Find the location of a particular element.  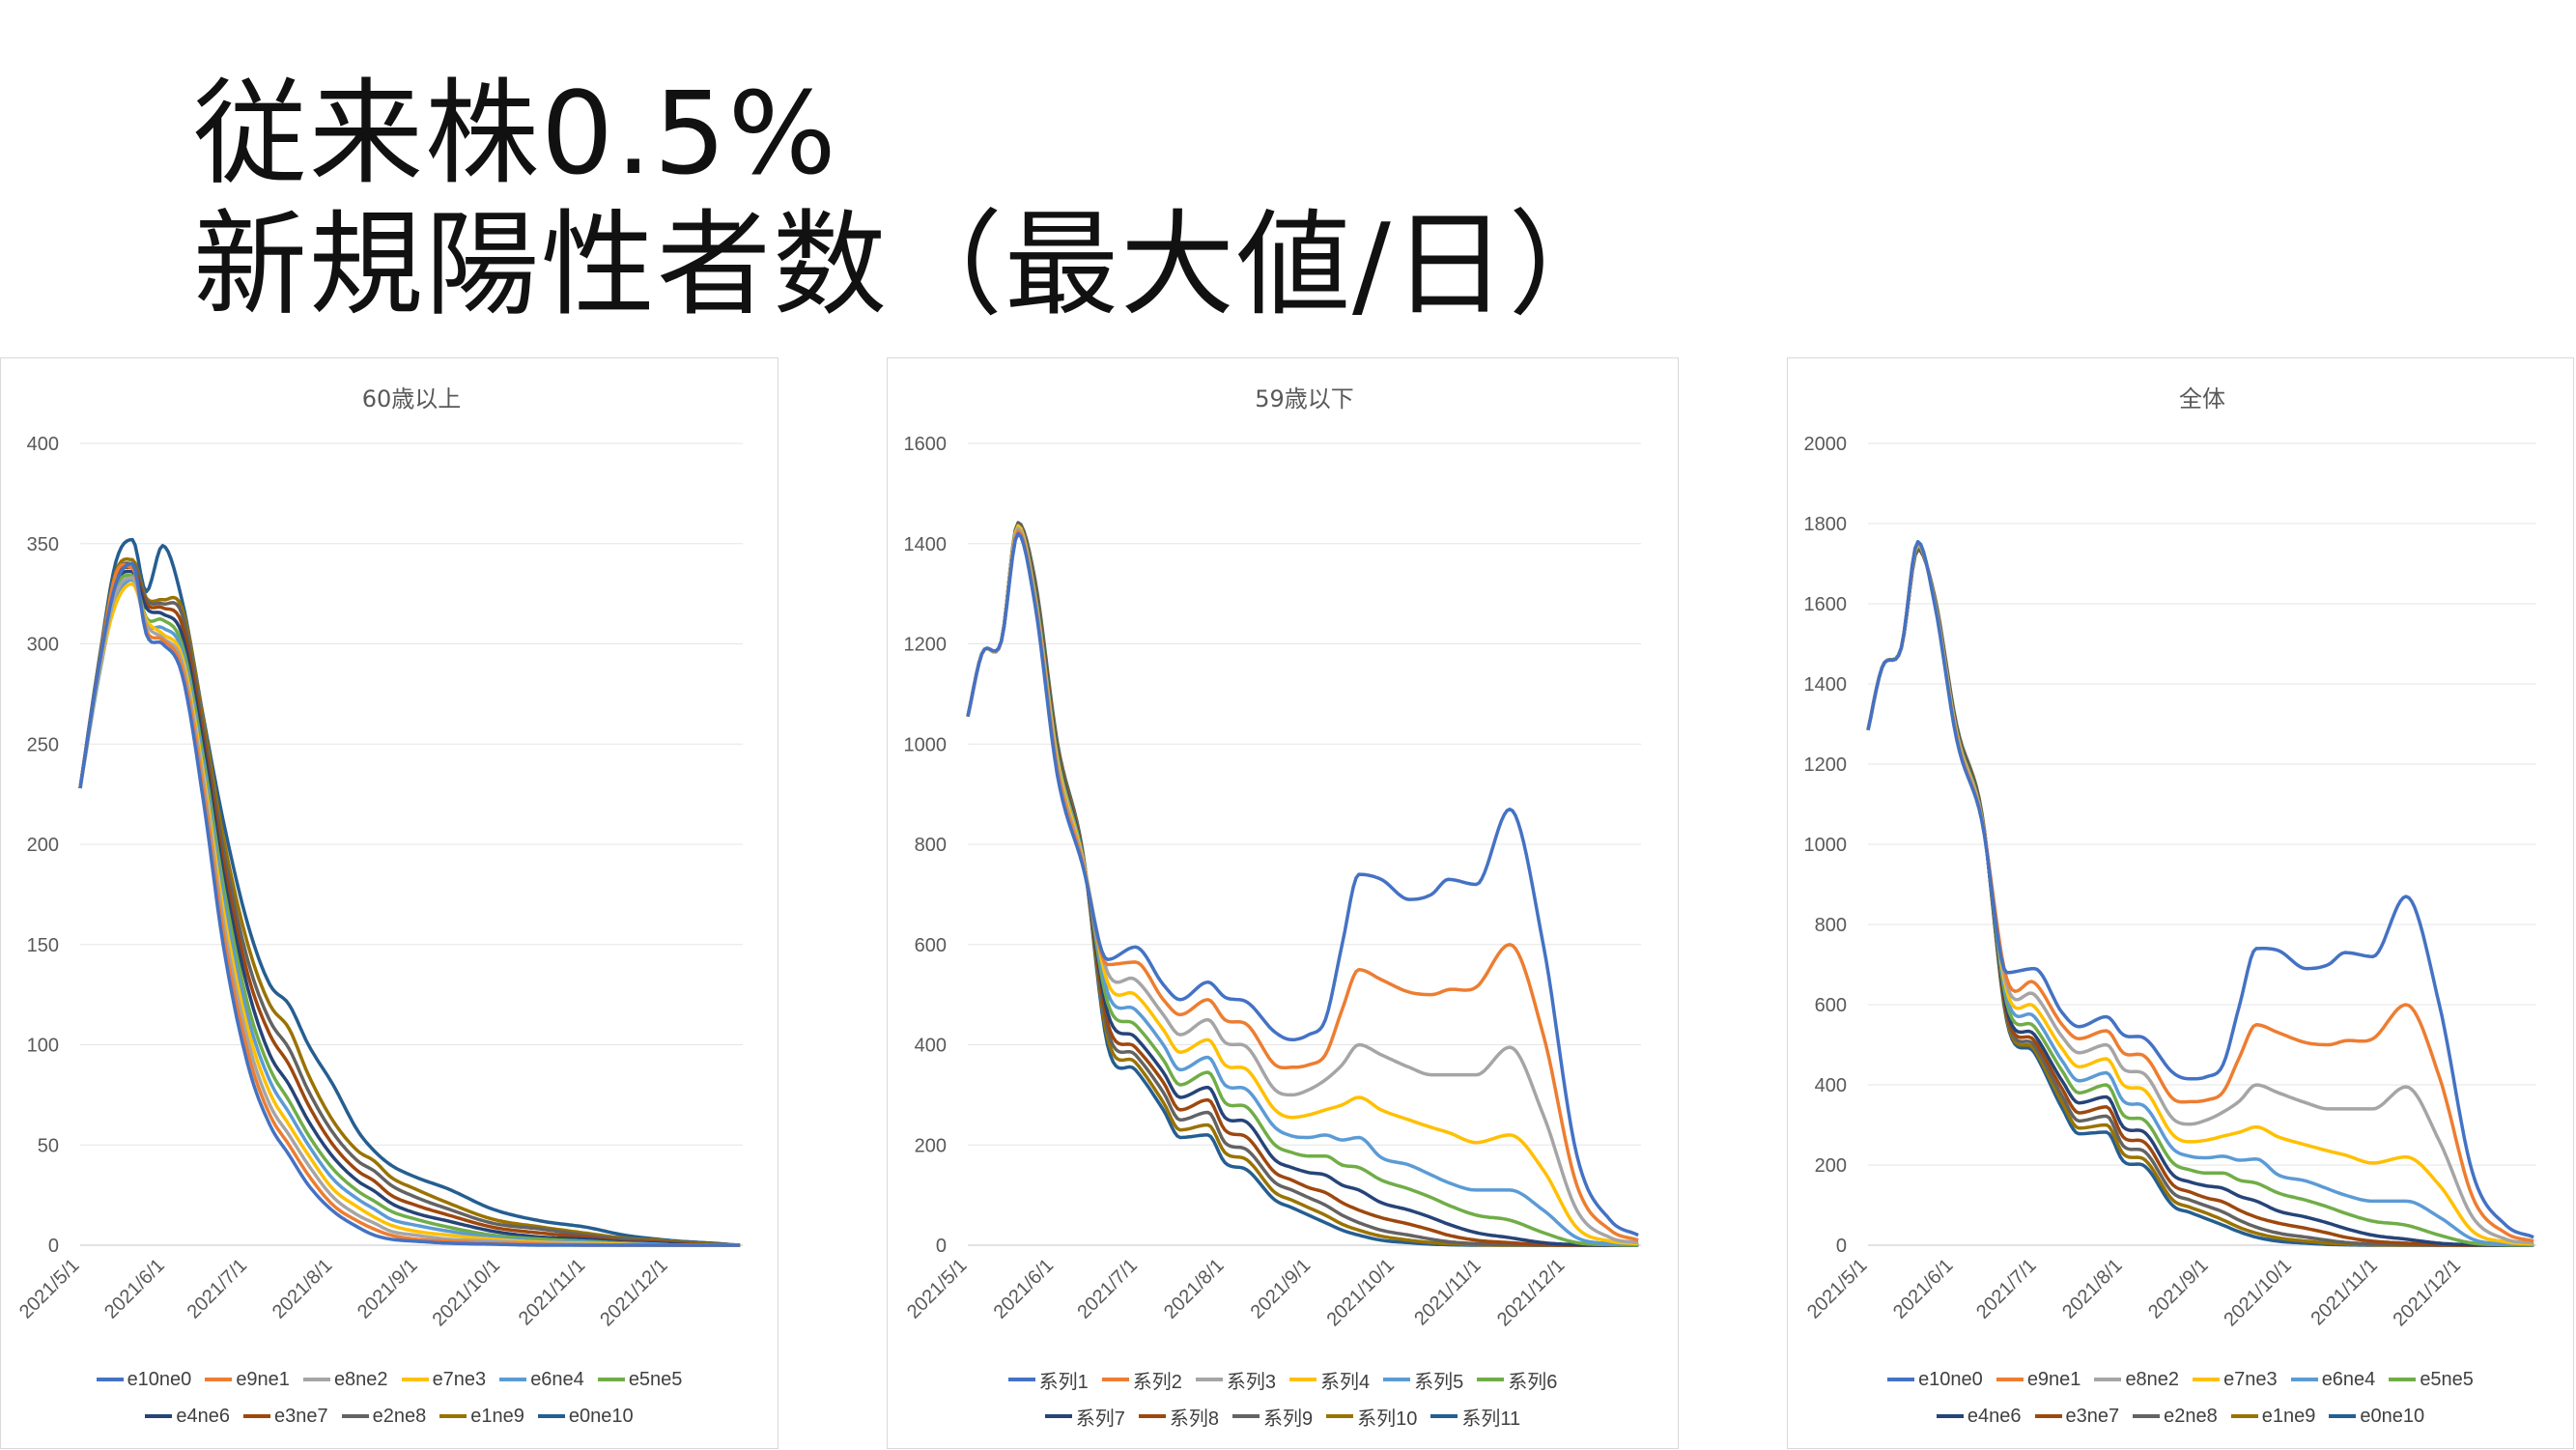

legend-item: 系列11 is located at coordinates (1475, 1417).